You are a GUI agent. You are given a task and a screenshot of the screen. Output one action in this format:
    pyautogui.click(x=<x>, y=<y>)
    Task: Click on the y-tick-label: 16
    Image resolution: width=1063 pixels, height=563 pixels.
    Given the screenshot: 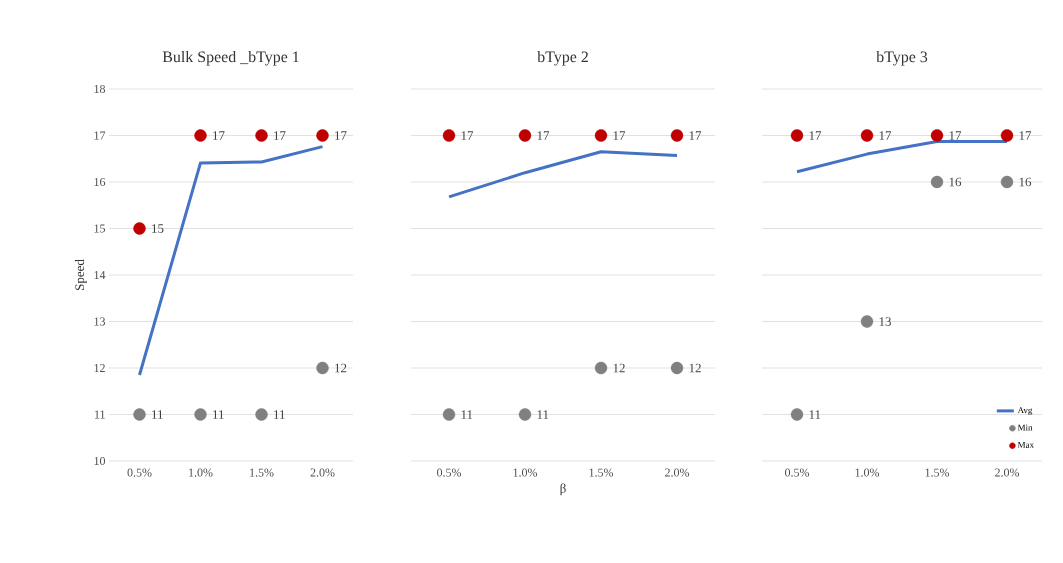 What is the action you would take?
    pyautogui.click(x=100, y=181)
    